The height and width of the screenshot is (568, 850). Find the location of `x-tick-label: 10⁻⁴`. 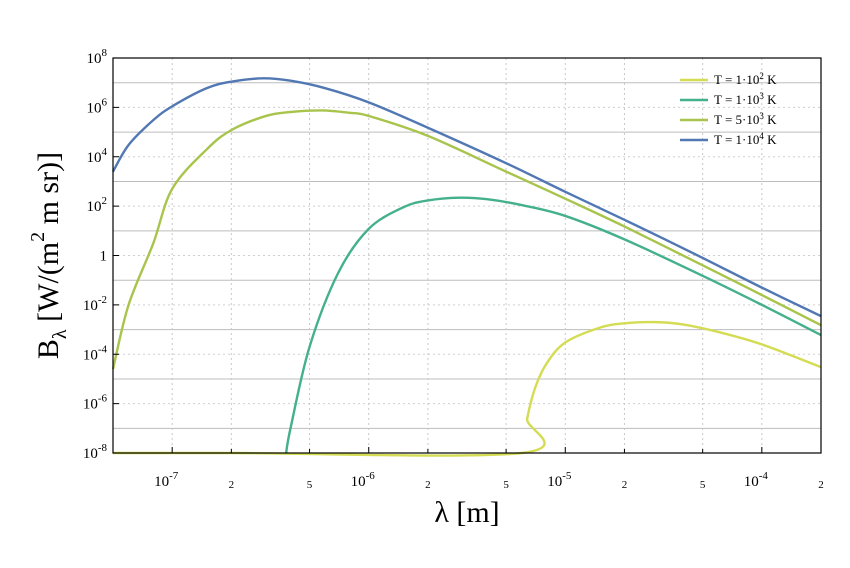

x-tick-label: 10⁻⁴ is located at coordinates (756, 480).